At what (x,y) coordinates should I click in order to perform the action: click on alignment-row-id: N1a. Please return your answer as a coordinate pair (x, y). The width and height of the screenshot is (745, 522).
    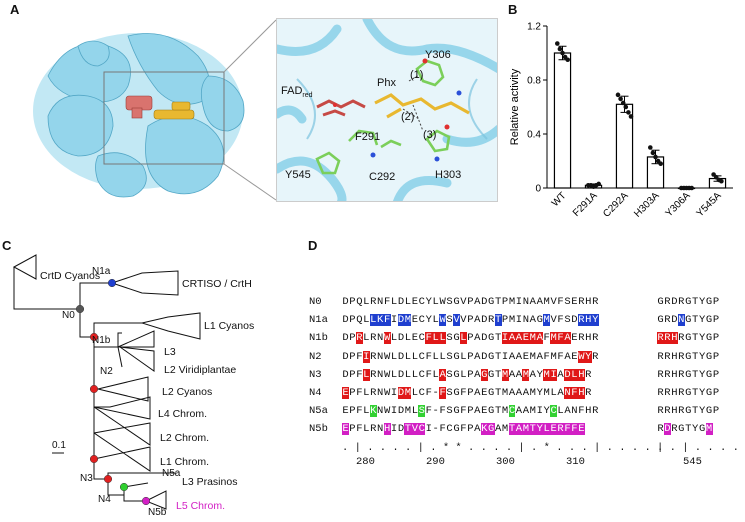
    Looking at the image, I should click on (318, 320).